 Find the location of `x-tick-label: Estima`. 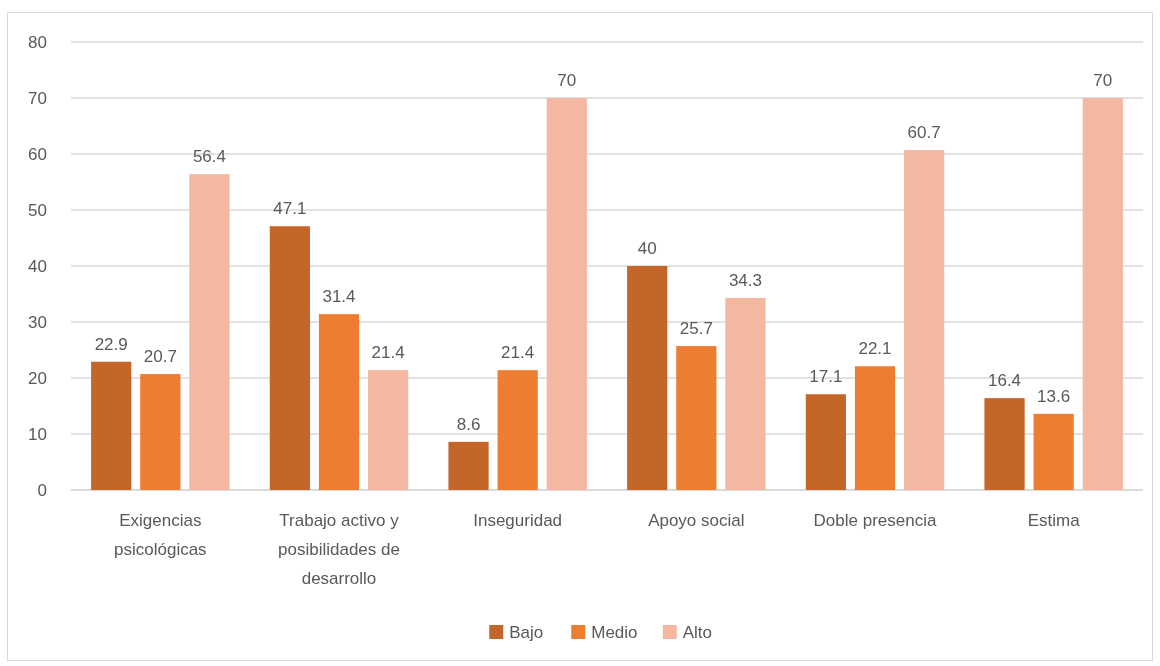

x-tick-label: Estima is located at coordinates (1054, 520).